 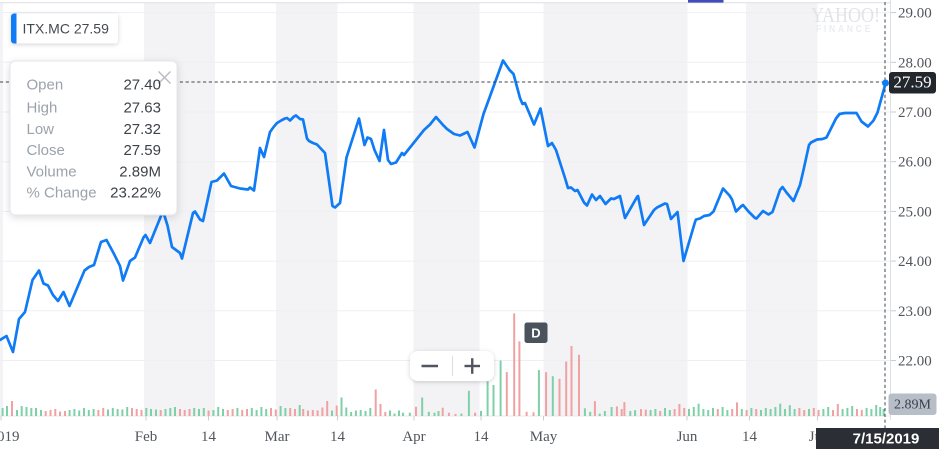 What do you see at coordinates (915, 262) in the screenshot?
I see `svg-text: 24.00` at bounding box center [915, 262].